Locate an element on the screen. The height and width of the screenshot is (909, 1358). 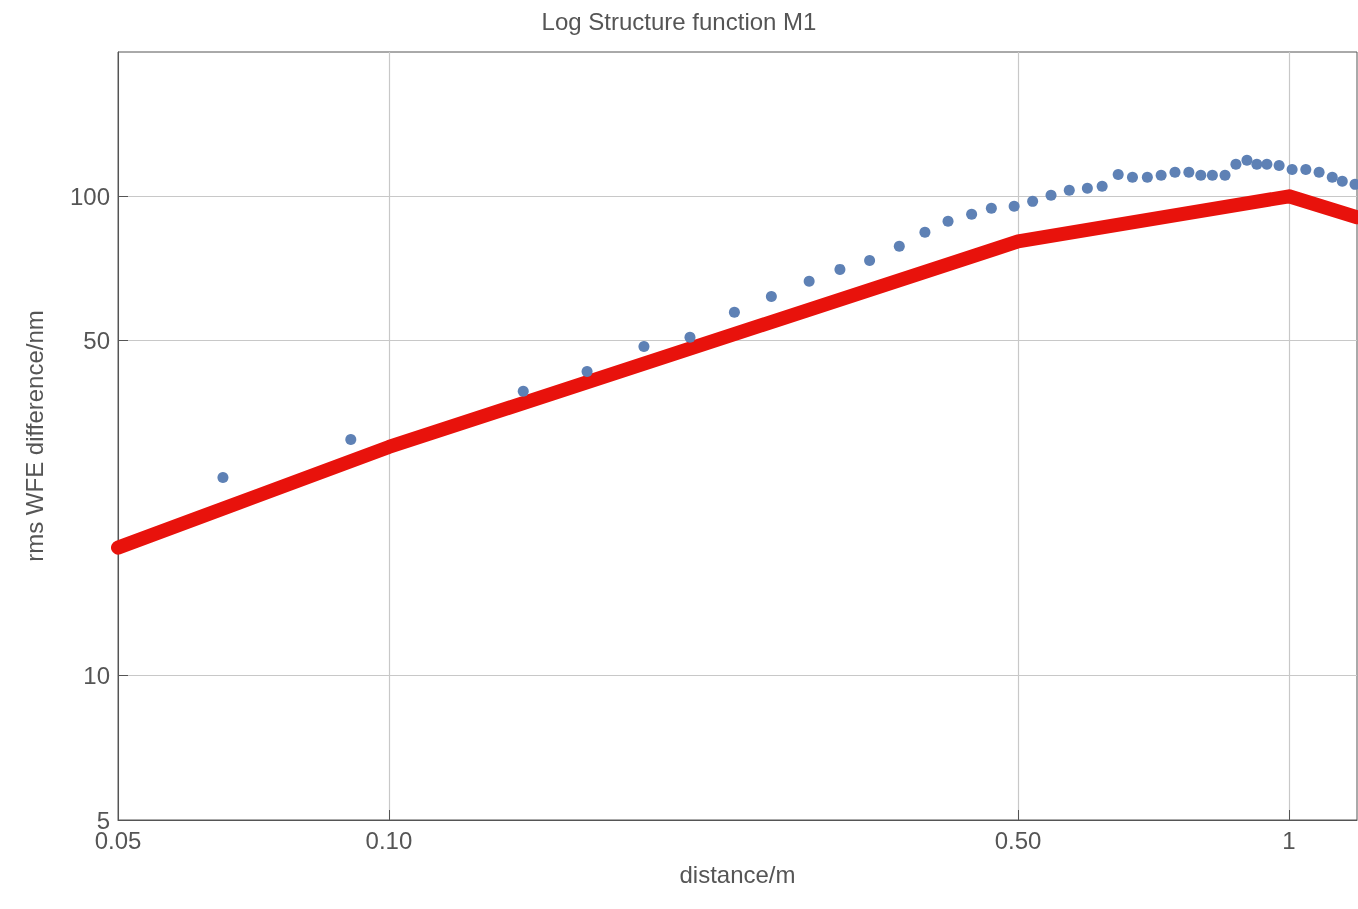
x-axis-title: distance/m is located at coordinates (737, 874).